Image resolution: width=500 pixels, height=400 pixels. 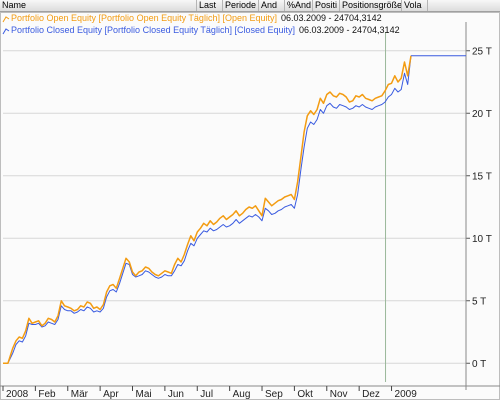 What do you see at coordinates (144, 394) in the screenshot?
I see `x-tick-label: Mai` at bounding box center [144, 394].